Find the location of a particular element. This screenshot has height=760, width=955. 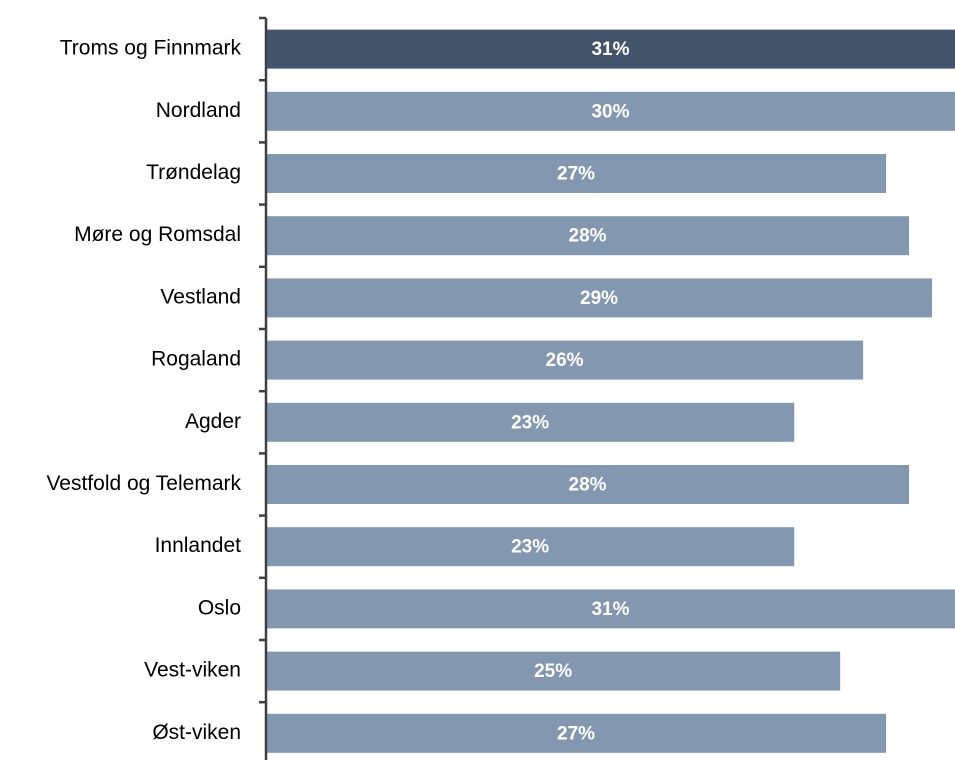

y-tick-label: Troms og Finnmark is located at coordinates (151, 48).